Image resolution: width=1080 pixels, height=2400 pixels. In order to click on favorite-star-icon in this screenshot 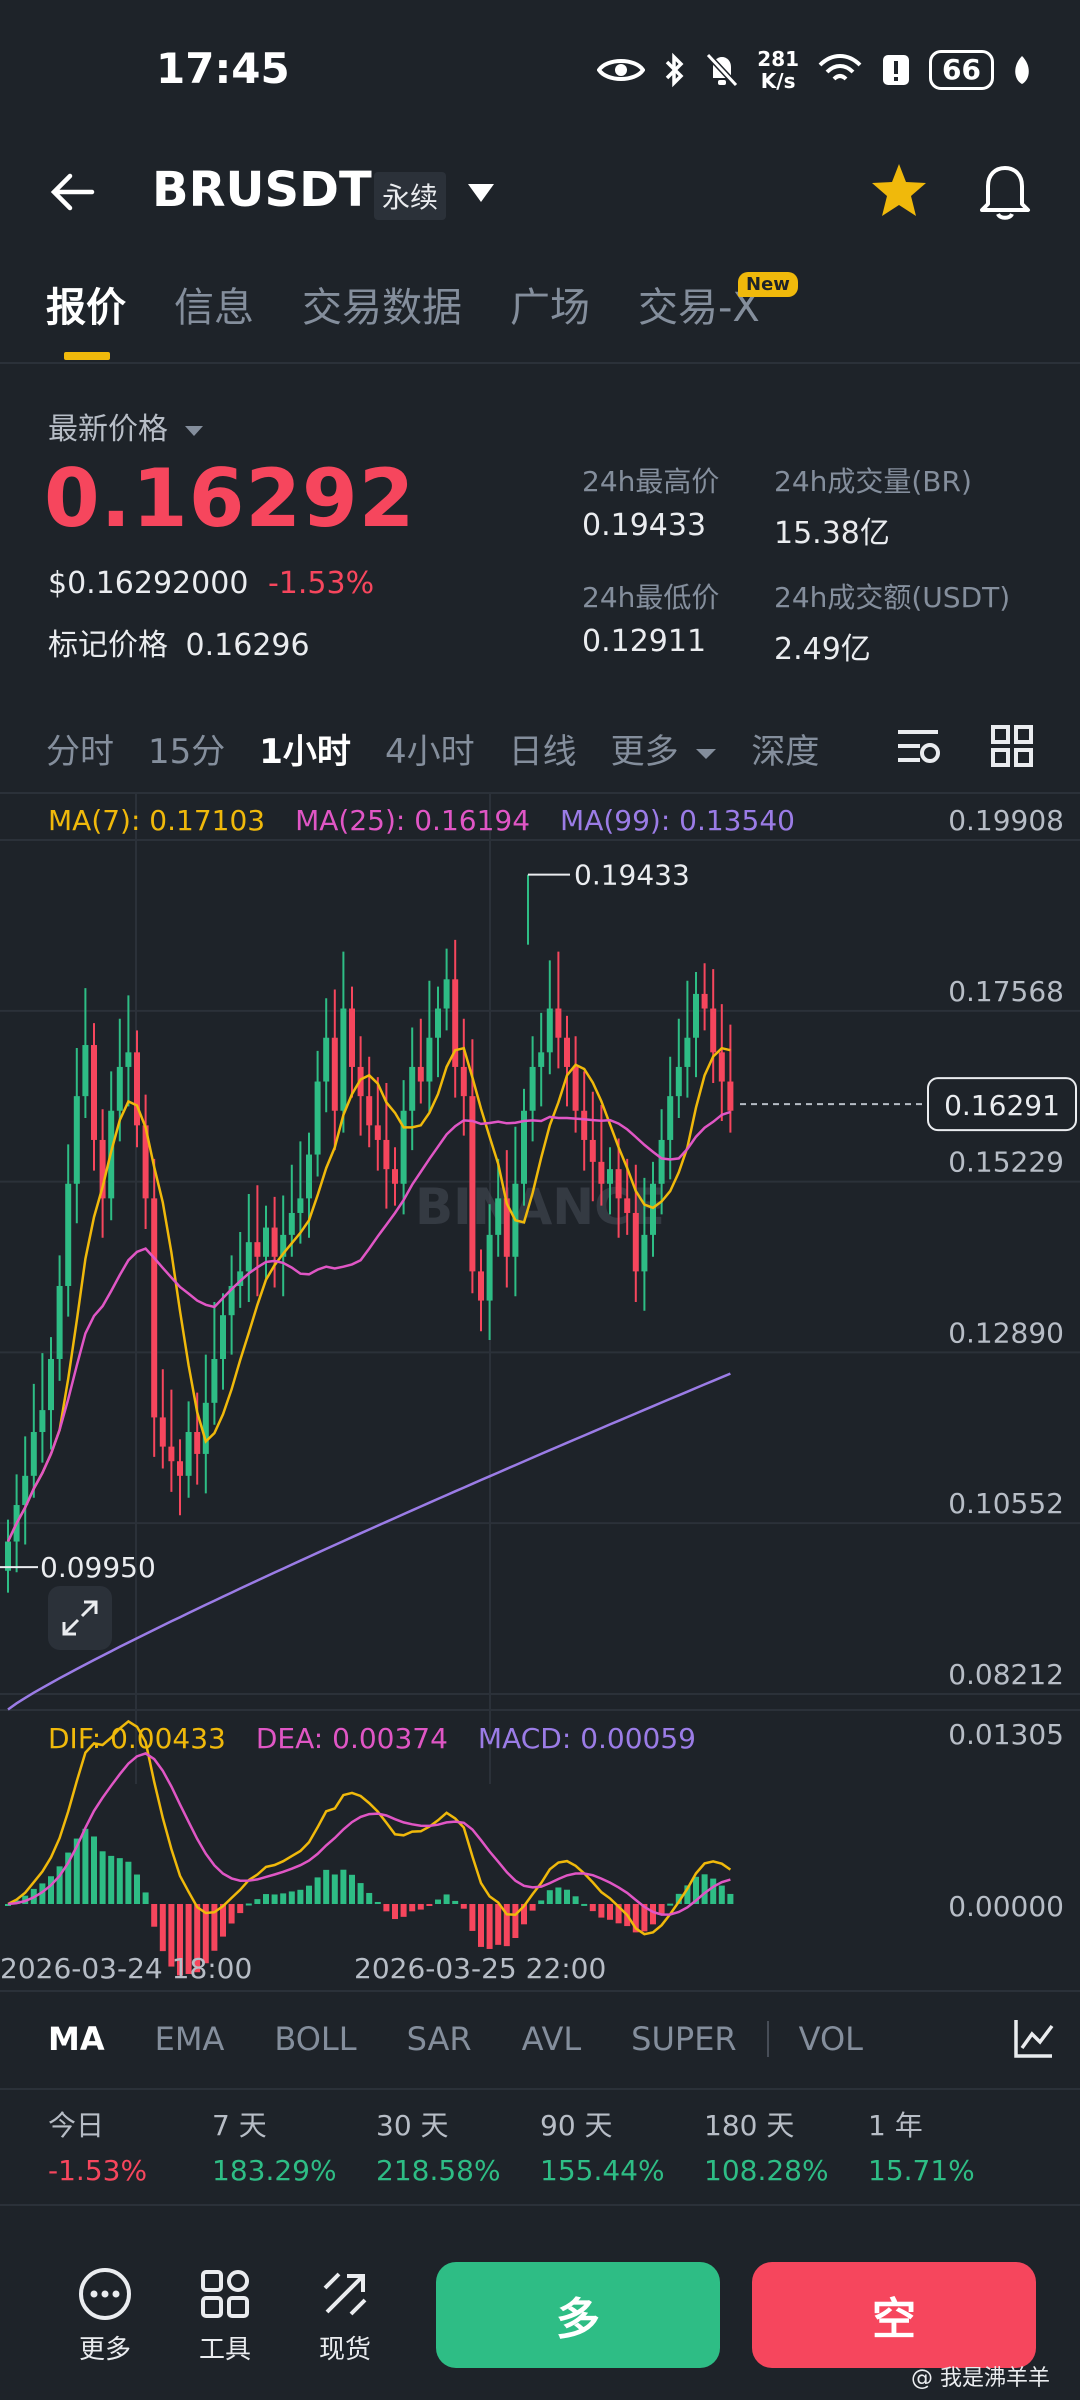, I will do `click(899, 190)`.